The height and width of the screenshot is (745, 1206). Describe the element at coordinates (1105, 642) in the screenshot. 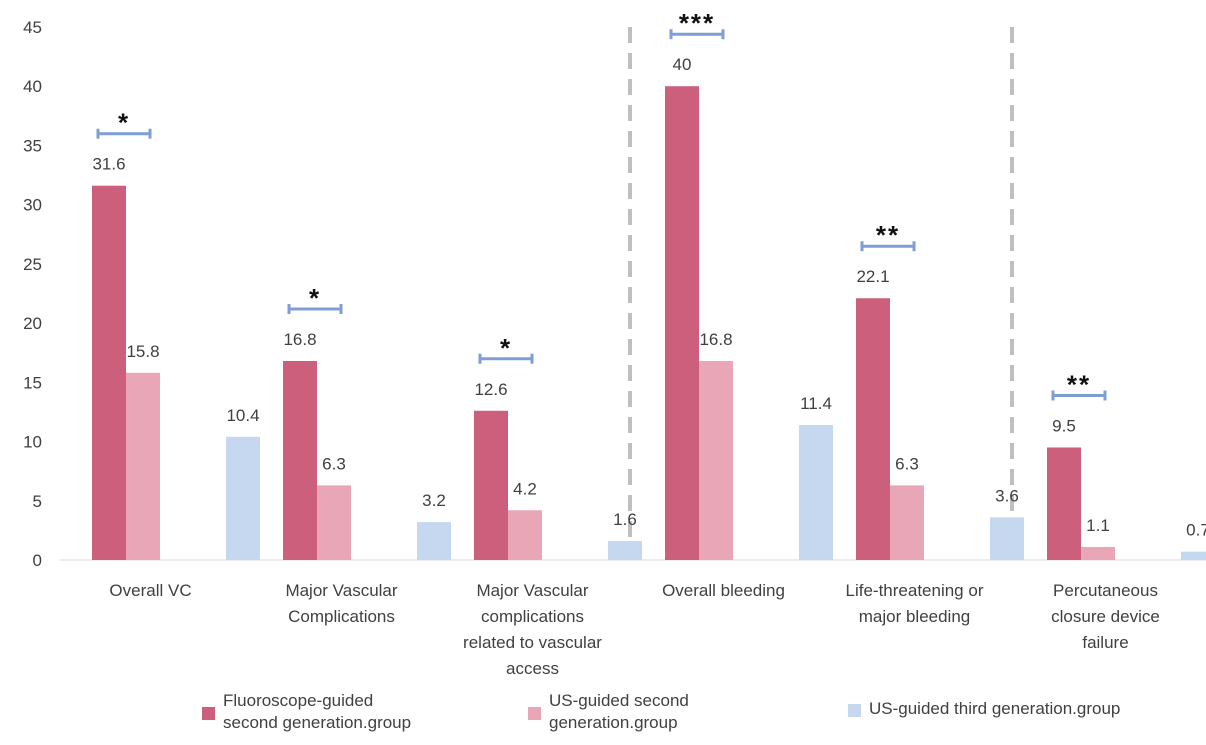

I see `category-label-line: failure` at that location.